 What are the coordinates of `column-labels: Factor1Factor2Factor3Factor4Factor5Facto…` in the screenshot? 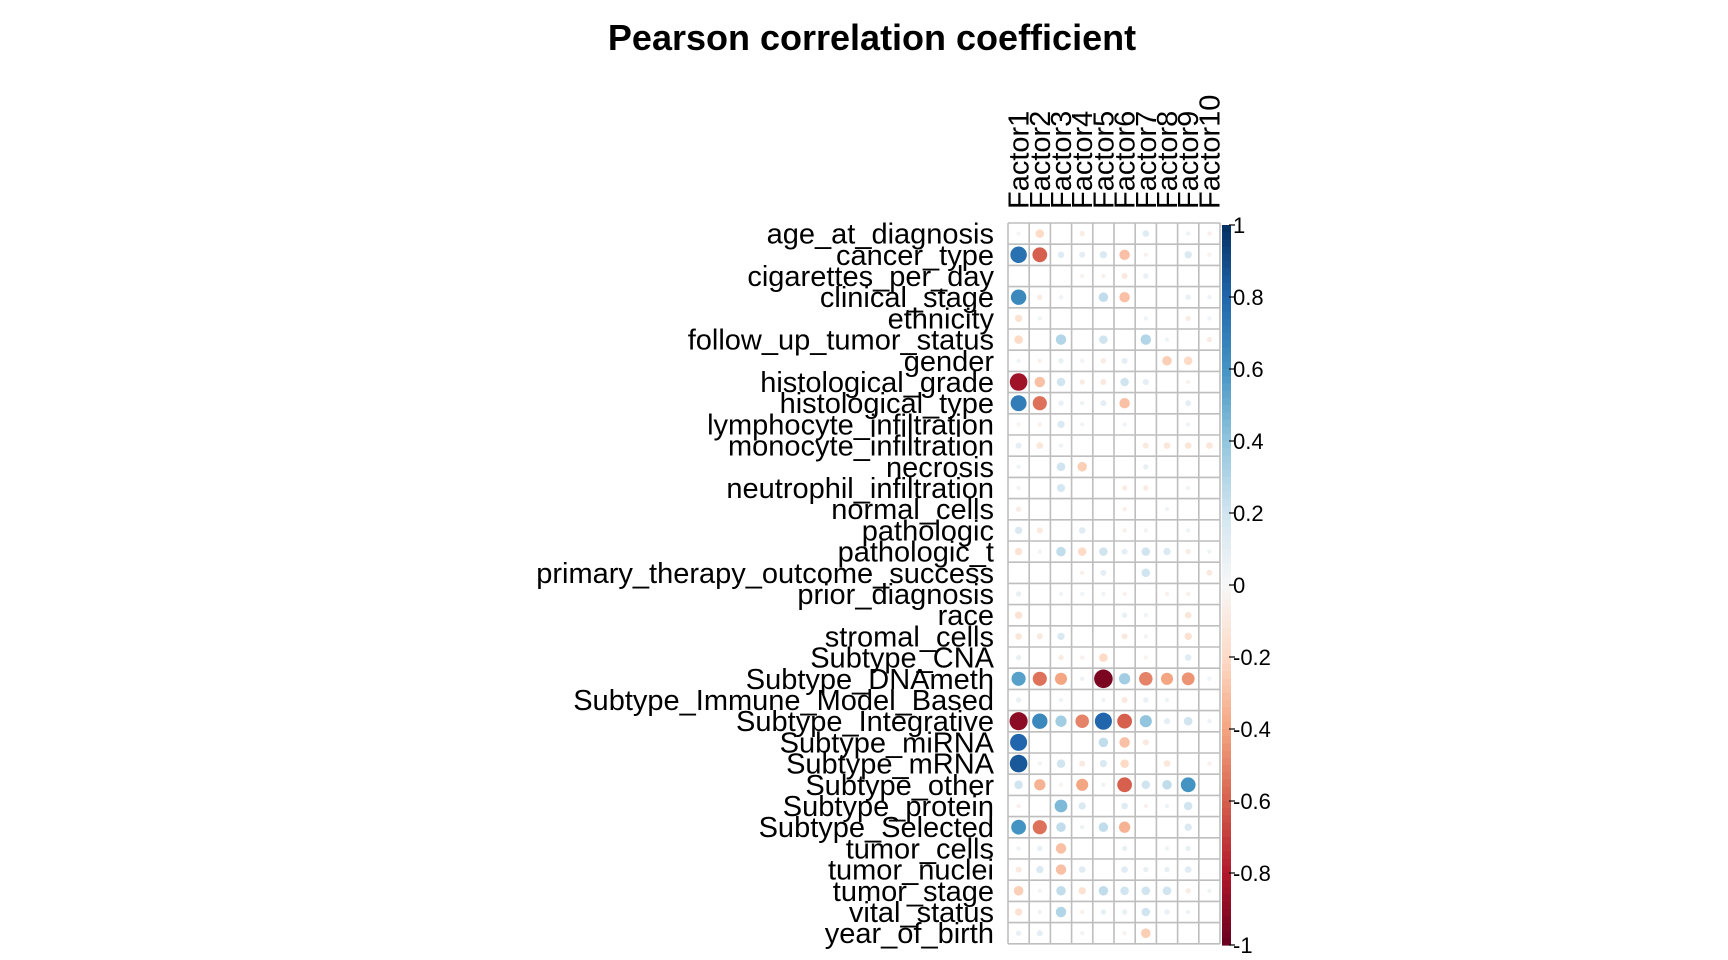 It's located at (1115, 152).